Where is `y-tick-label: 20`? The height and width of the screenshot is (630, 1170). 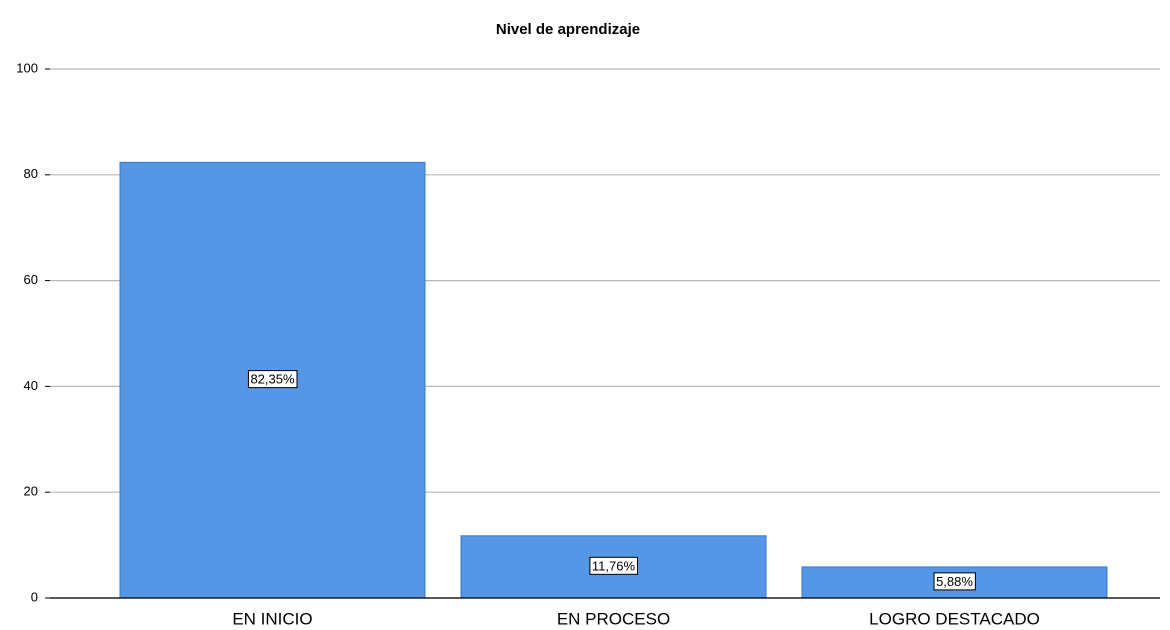
y-tick-label: 20 is located at coordinates (31, 491).